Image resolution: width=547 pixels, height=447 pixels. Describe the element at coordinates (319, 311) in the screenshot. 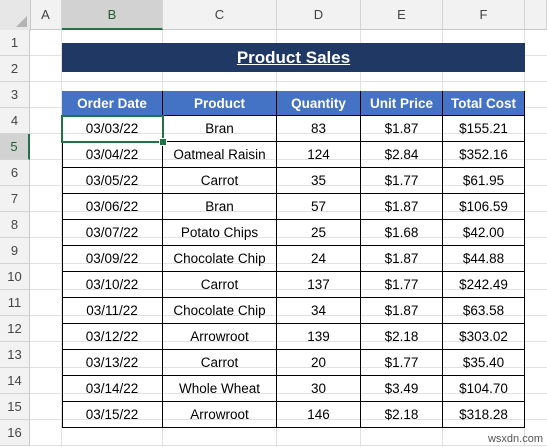

I see `table-cell: 34` at that location.